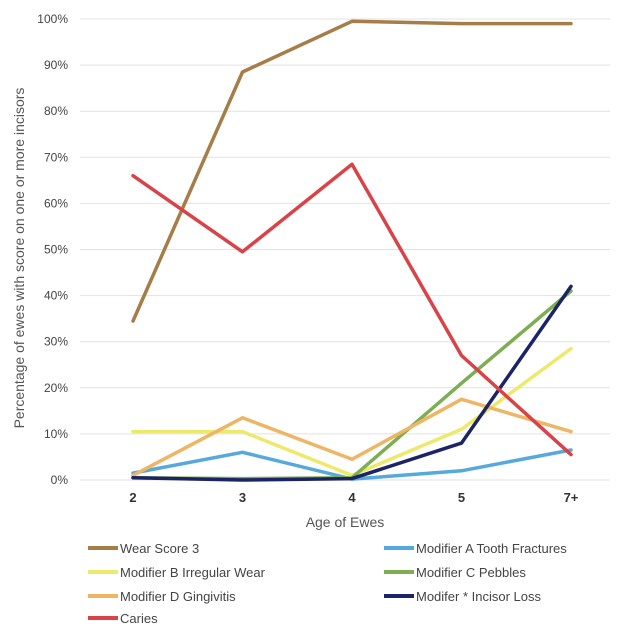 Image resolution: width=636 pixels, height=633 pixels. I want to click on y-tick-label: 40%, so click(56, 296).